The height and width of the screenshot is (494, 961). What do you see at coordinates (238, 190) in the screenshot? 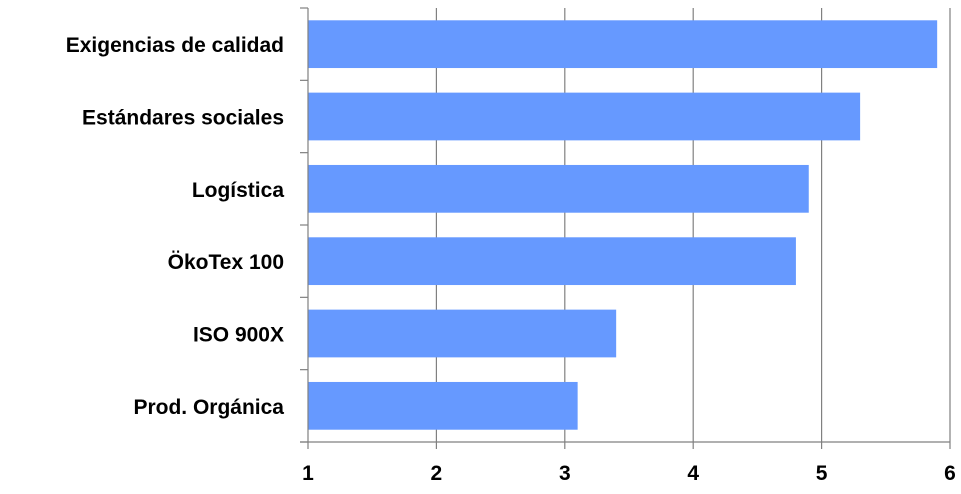
I see `category-label-3: Logística` at bounding box center [238, 190].